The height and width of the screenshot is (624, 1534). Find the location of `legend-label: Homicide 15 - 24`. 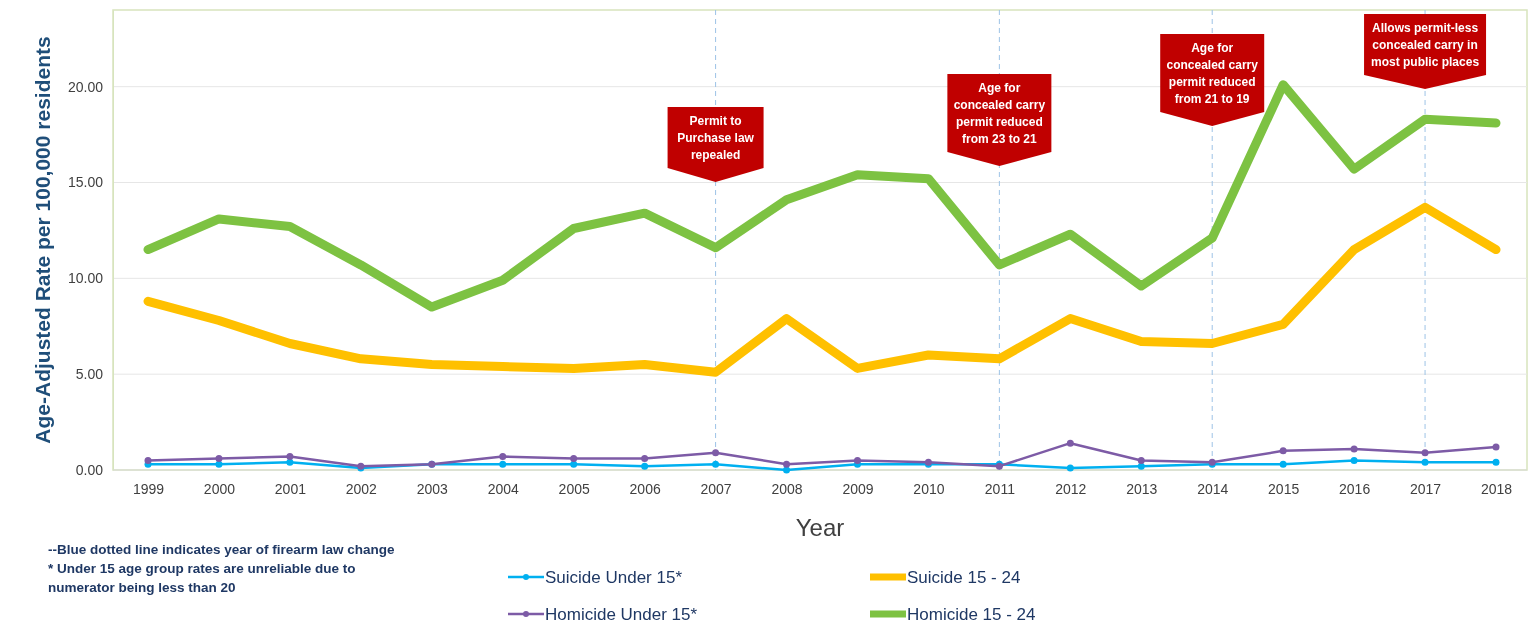

legend-label: Homicide 15 - 24 is located at coordinates (971, 614).